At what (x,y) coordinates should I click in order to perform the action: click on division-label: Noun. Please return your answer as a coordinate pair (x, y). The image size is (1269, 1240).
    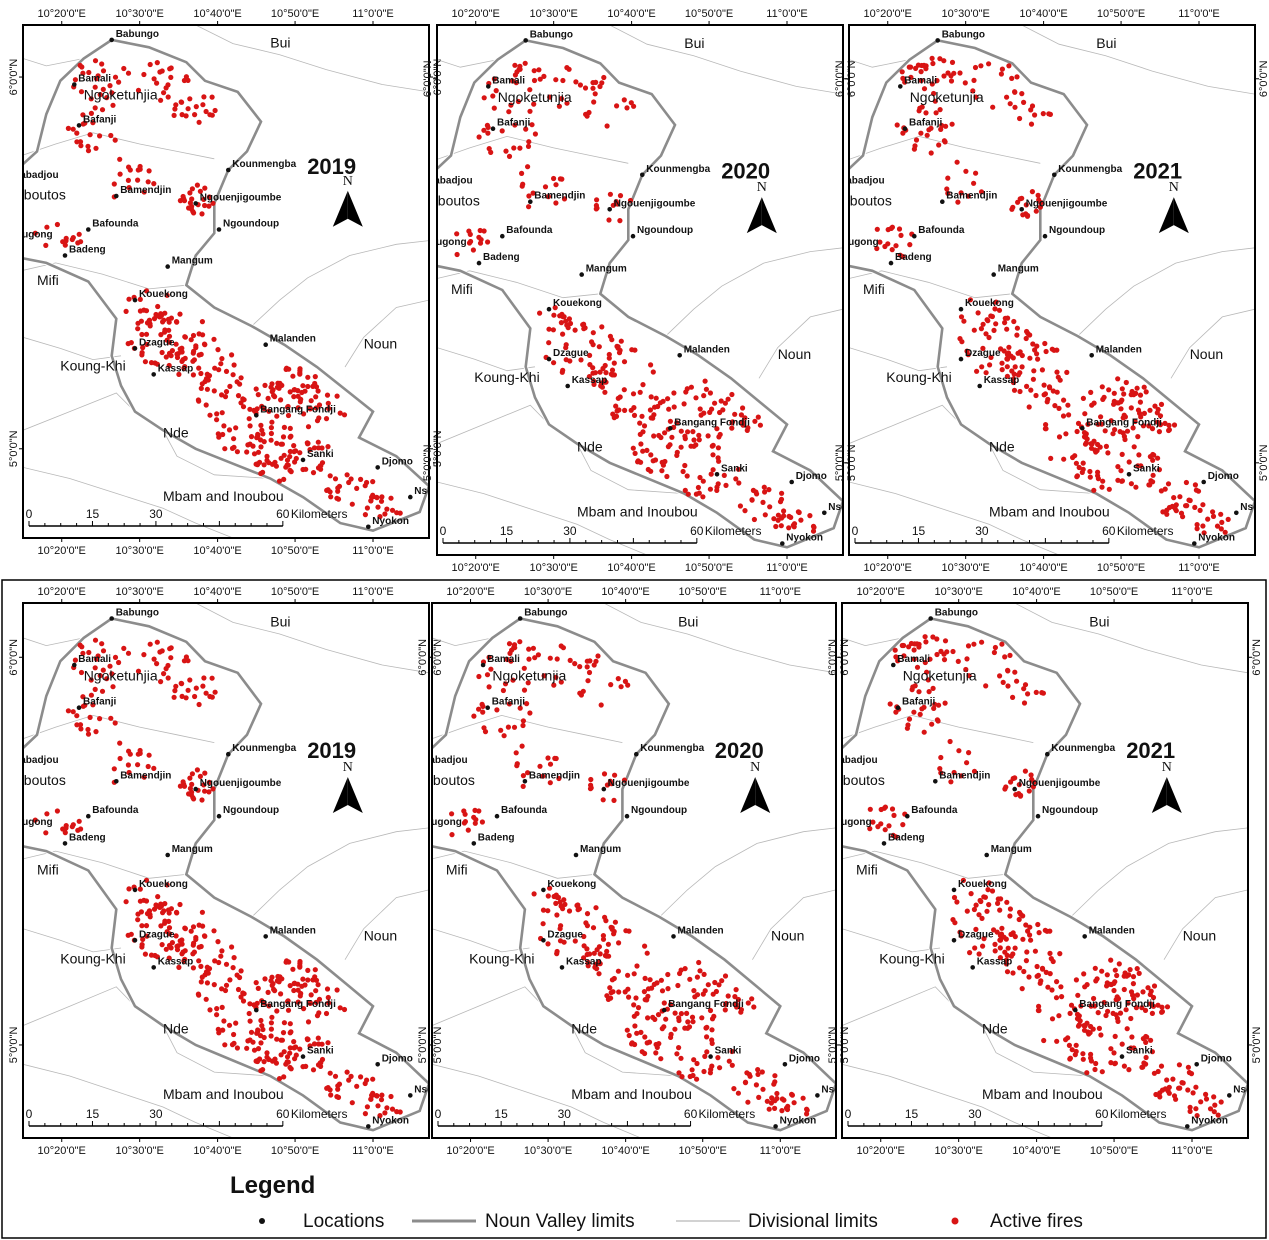
    Looking at the image, I should click on (380, 343).